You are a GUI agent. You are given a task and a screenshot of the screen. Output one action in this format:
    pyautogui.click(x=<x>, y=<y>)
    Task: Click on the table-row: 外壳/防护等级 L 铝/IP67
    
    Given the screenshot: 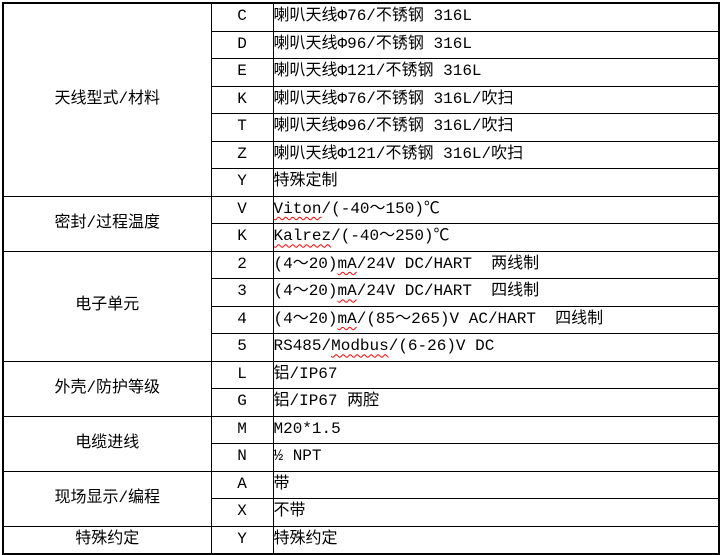 What is the action you would take?
    pyautogui.click(x=361, y=388)
    